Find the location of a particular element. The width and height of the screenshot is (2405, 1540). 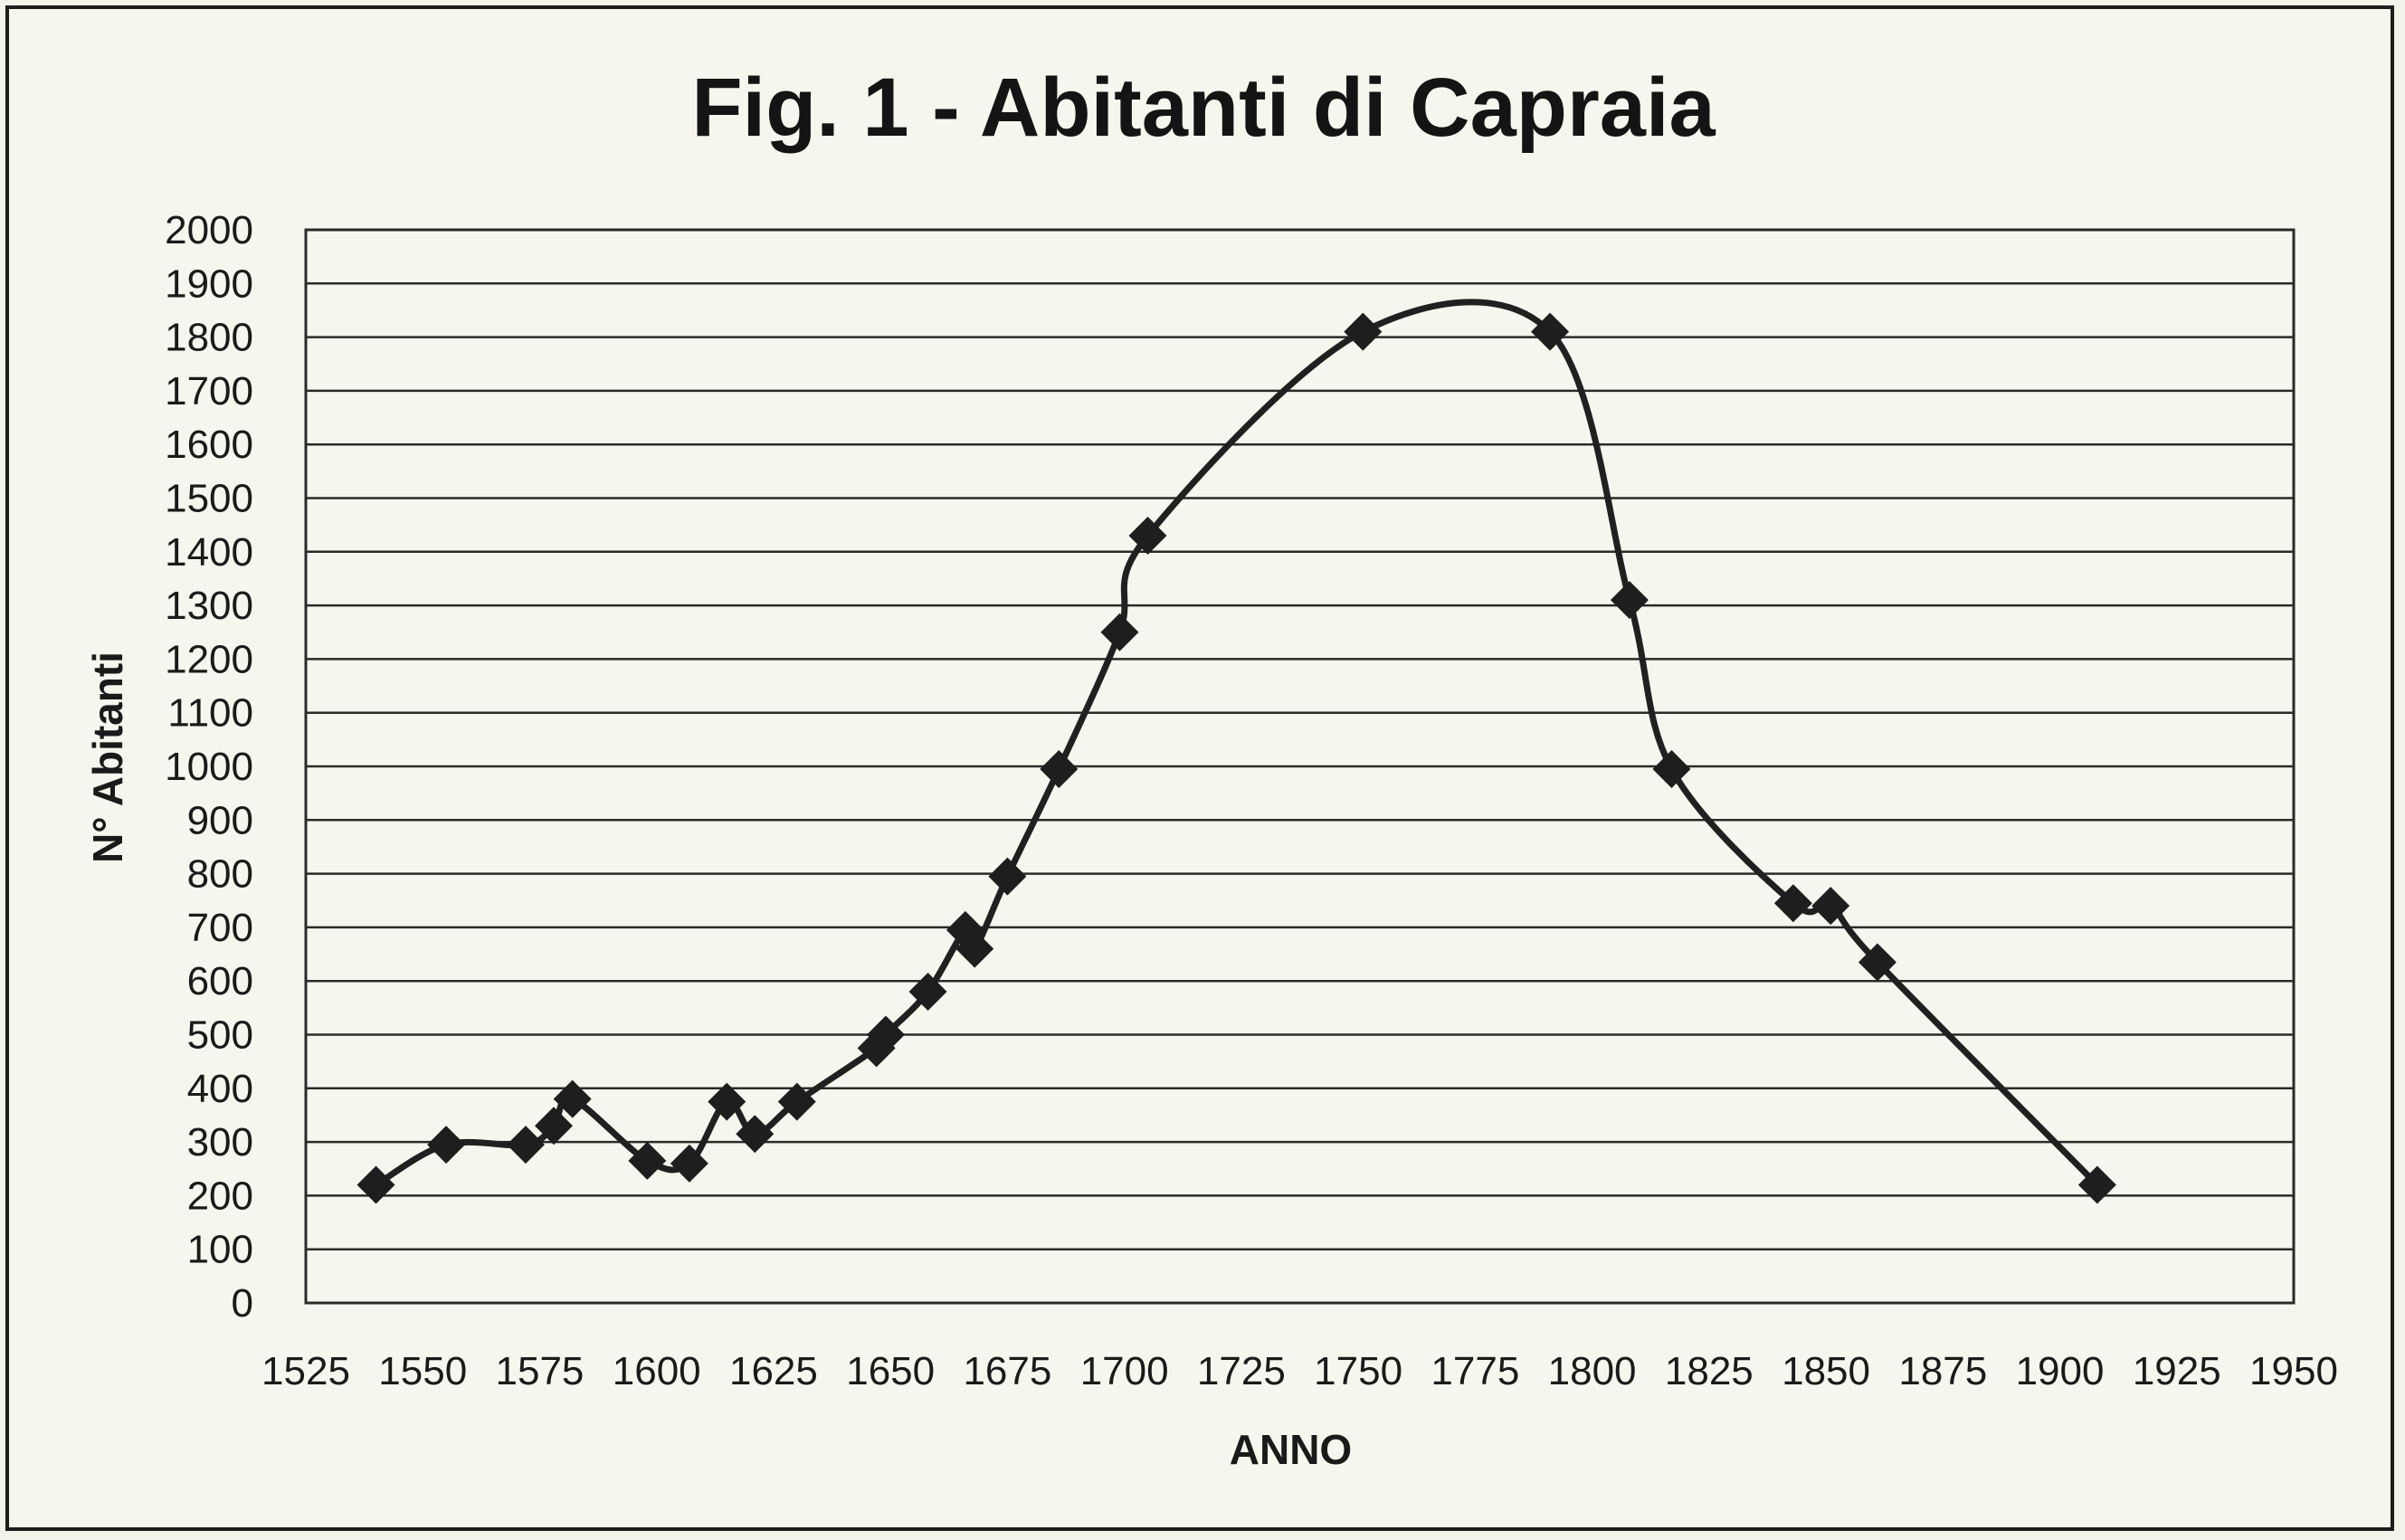

x-tick-label: 1750 is located at coordinates (1358, 1371).